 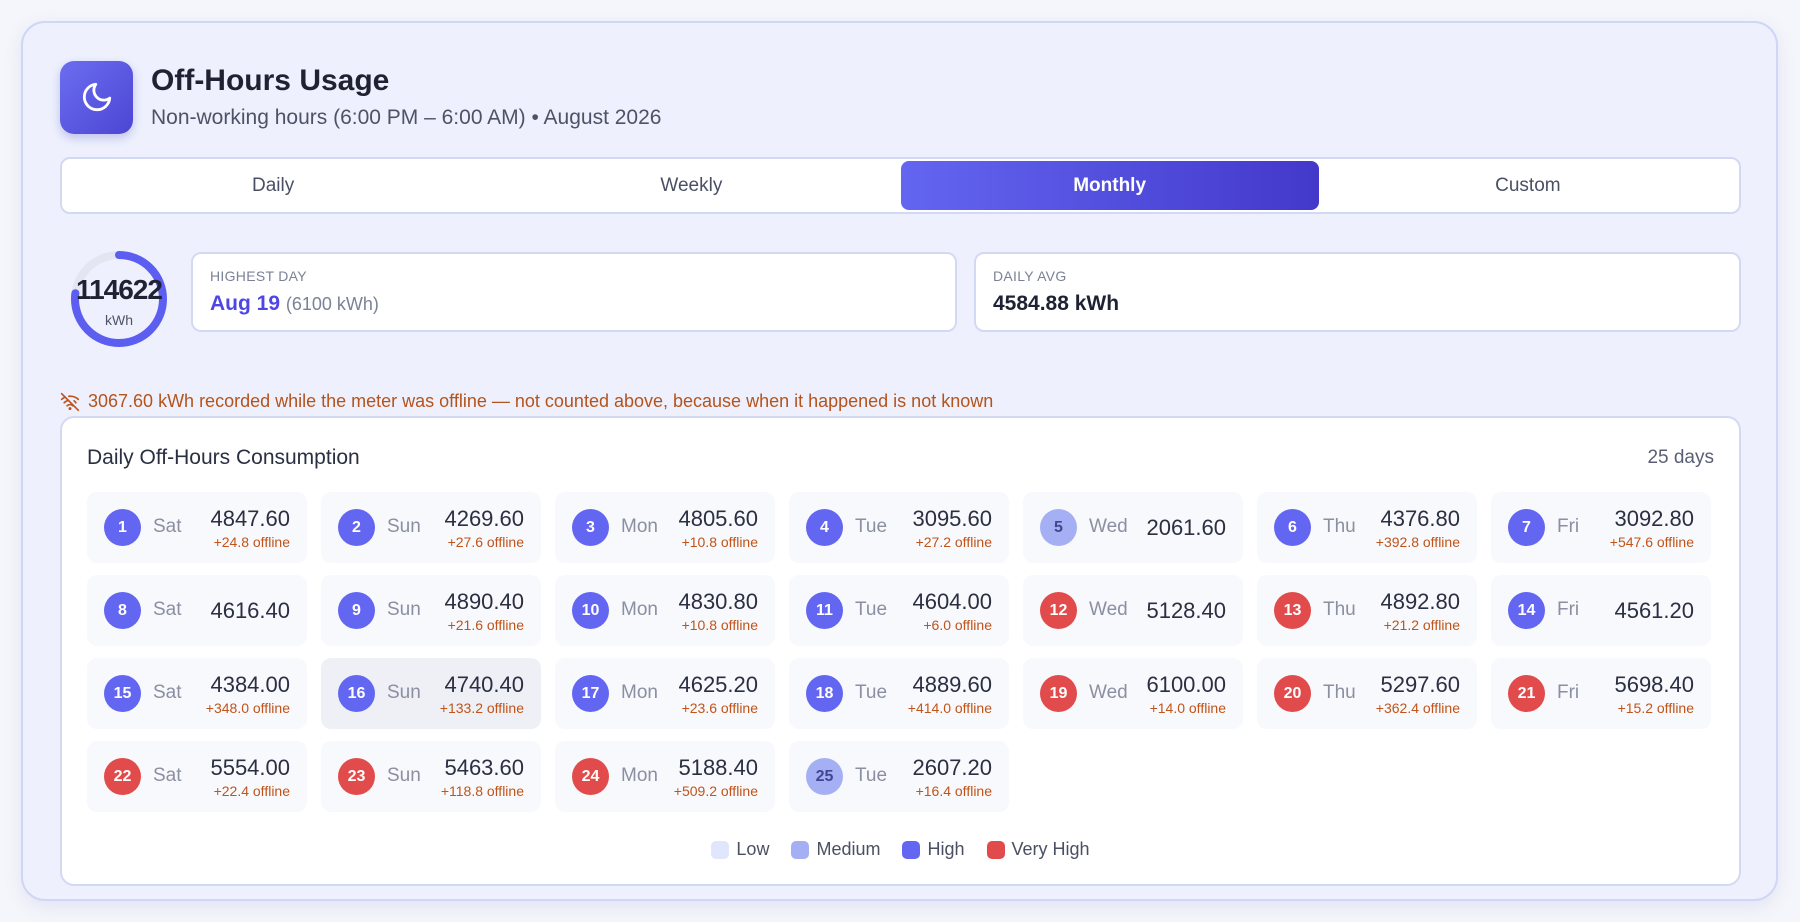 I want to click on ring-progress, so click(x=119, y=299).